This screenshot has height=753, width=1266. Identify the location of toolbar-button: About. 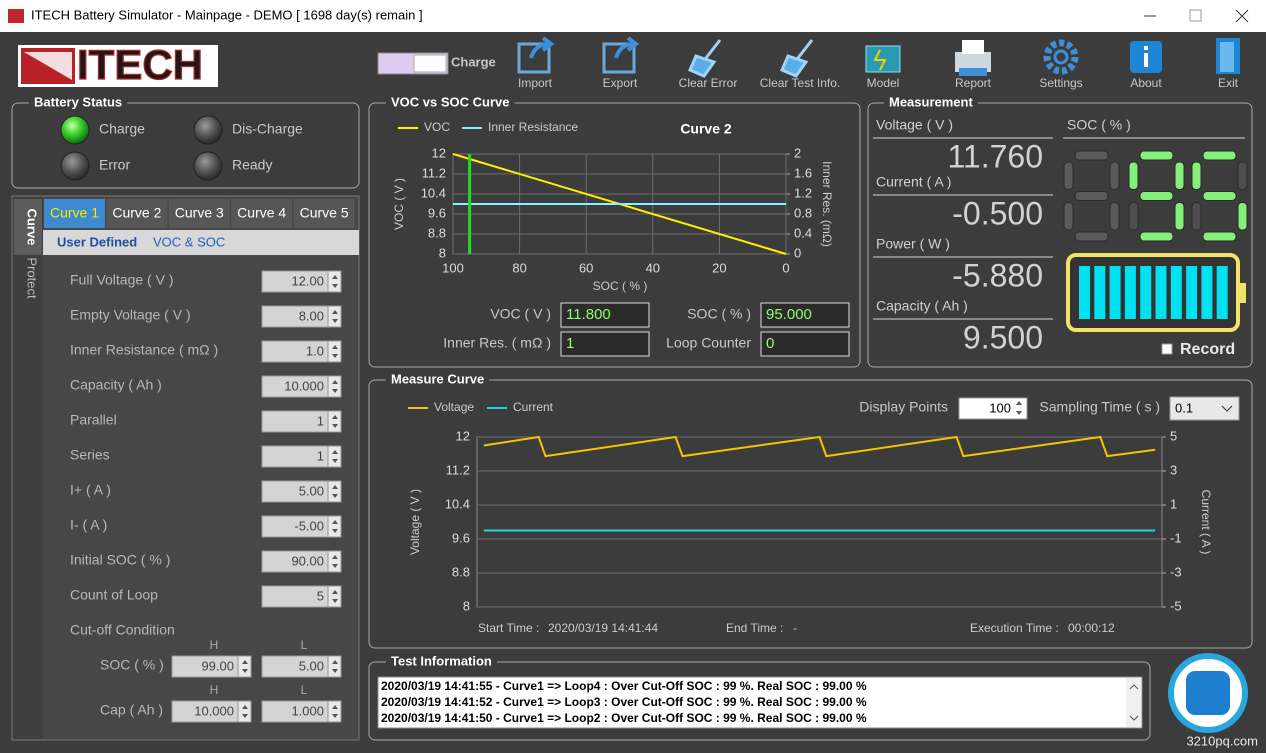
(1146, 65).